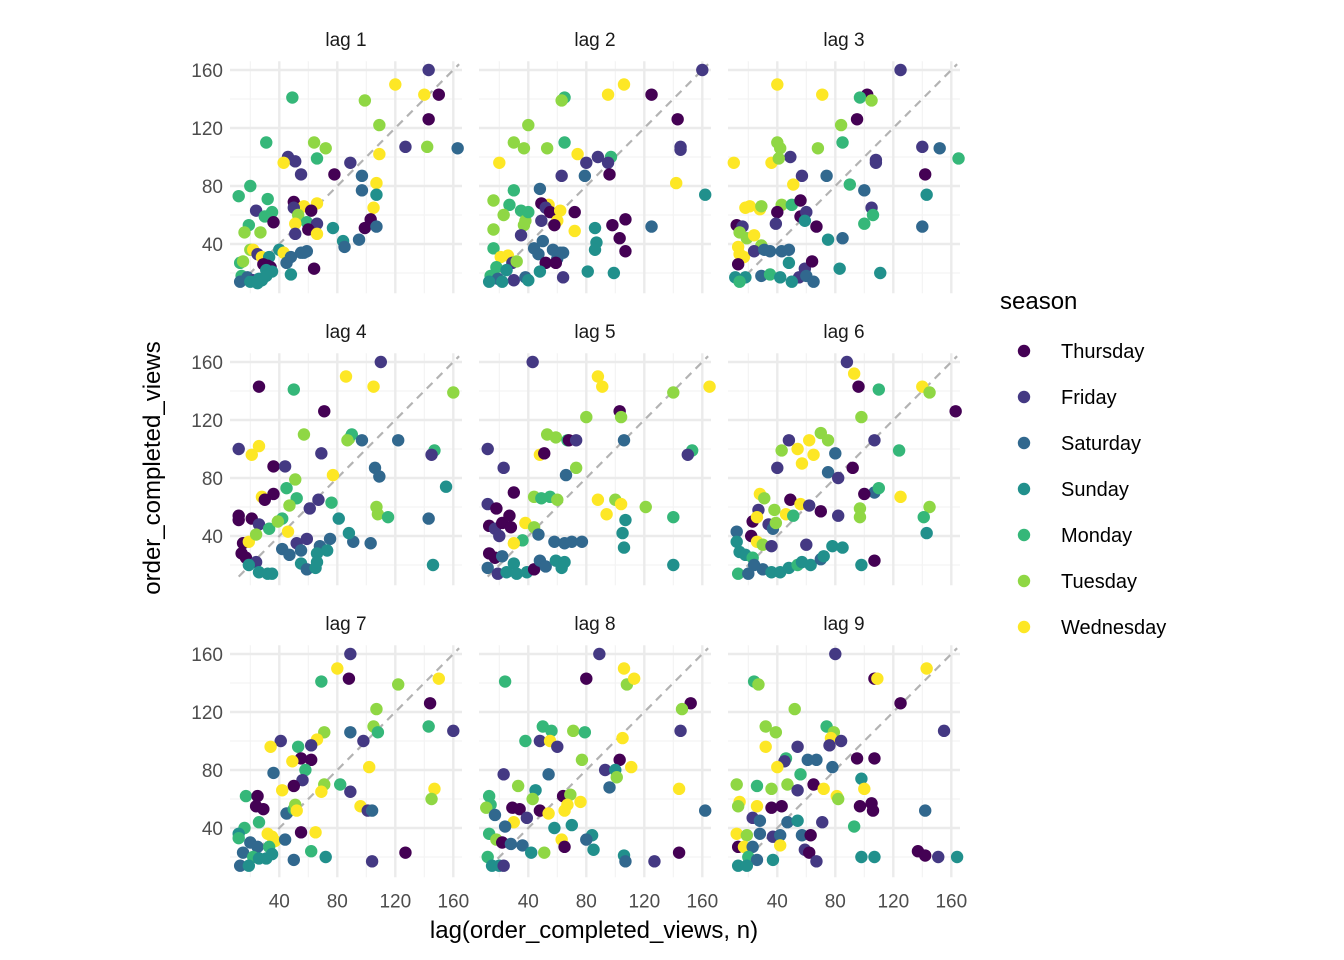 The width and height of the screenshot is (1344, 960). What do you see at coordinates (843, 332) in the screenshot?
I see `panel-strip-label: lag 6` at bounding box center [843, 332].